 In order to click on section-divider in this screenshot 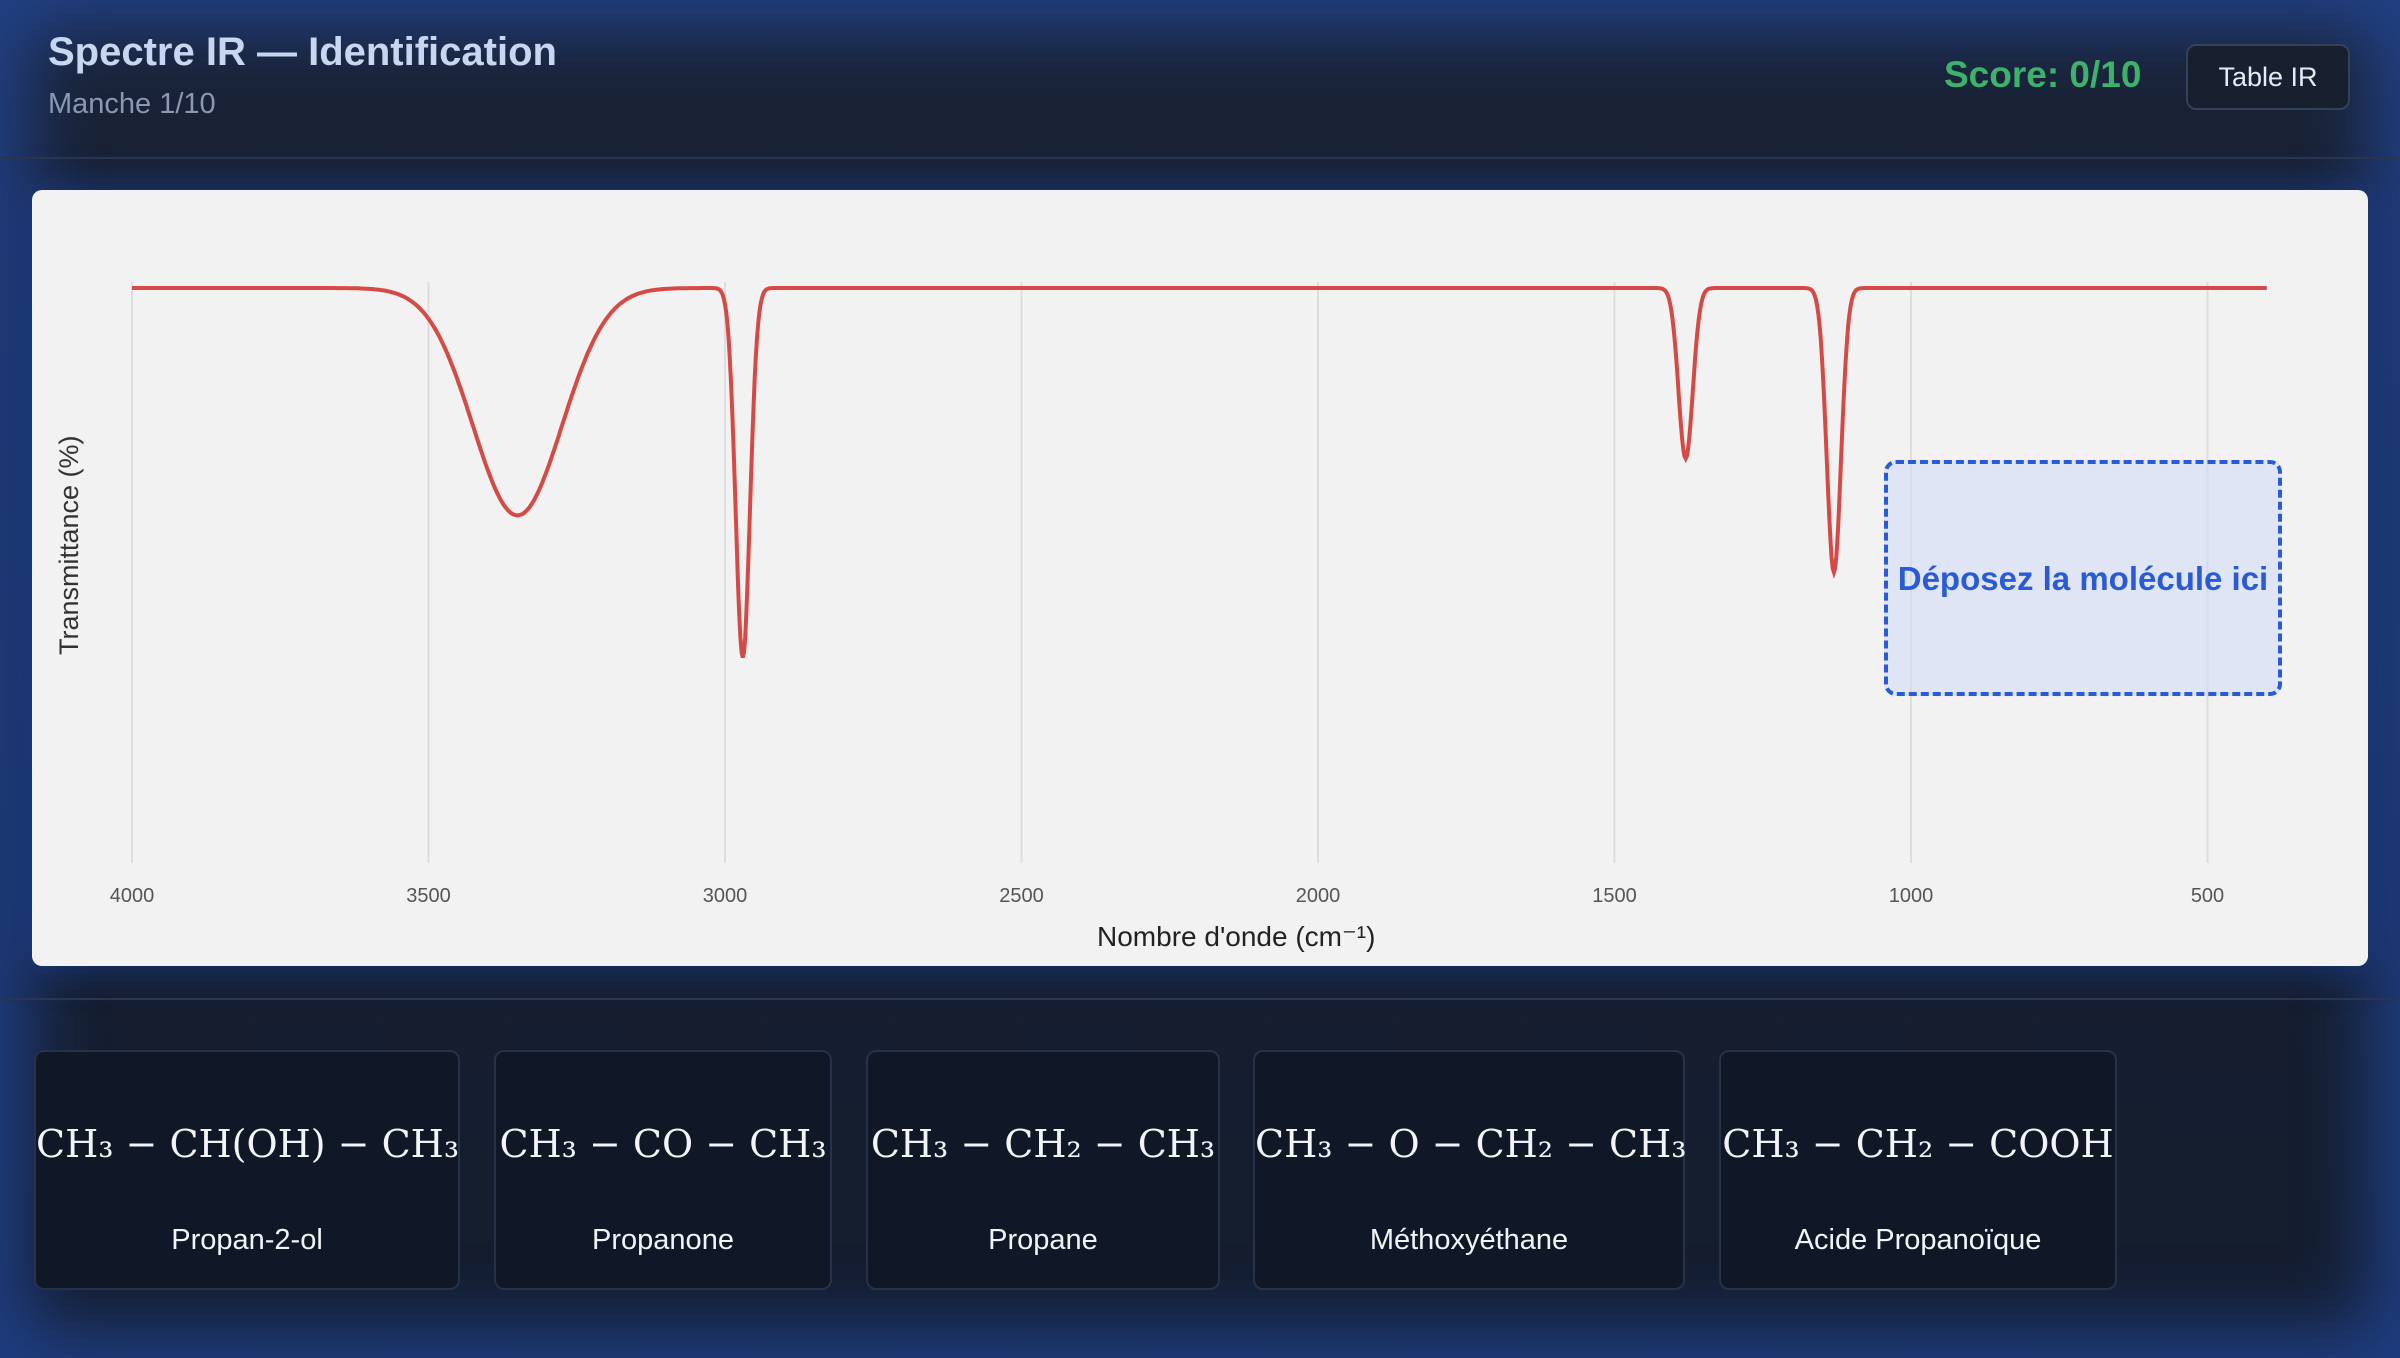, I will do `click(1200, 999)`.